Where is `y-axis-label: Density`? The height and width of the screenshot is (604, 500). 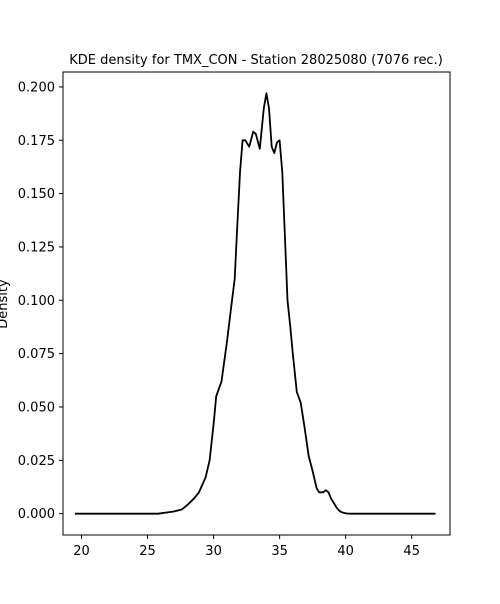 y-axis-label: Density is located at coordinates (5, 304).